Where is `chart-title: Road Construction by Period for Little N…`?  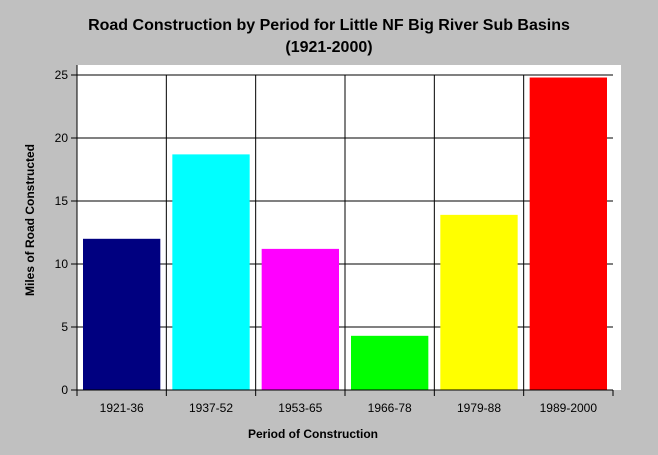
chart-title: Road Construction by Period for Little N… is located at coordinates (329, 25).